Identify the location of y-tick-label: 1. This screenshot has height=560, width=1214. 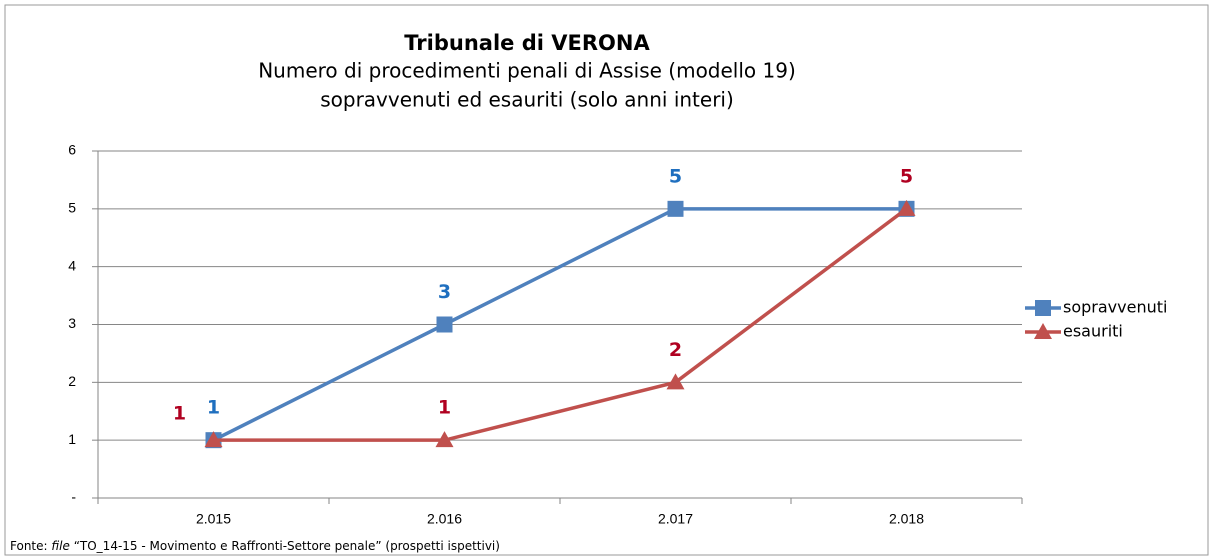
(72, 439).